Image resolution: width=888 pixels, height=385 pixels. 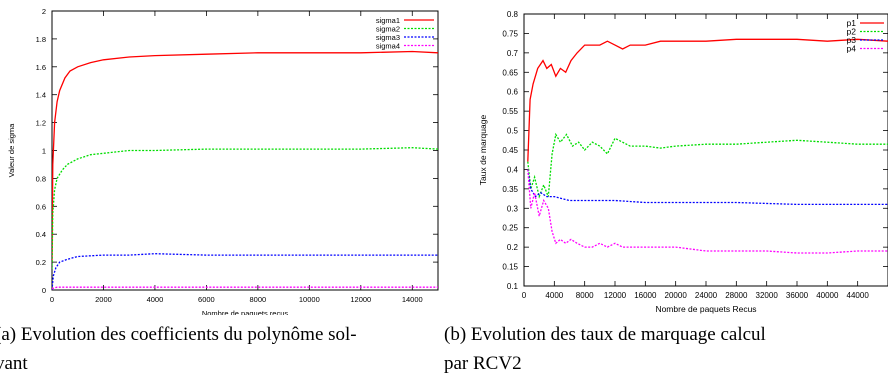 I want to click on series-line-sigma3, so click(x=245, y=271).